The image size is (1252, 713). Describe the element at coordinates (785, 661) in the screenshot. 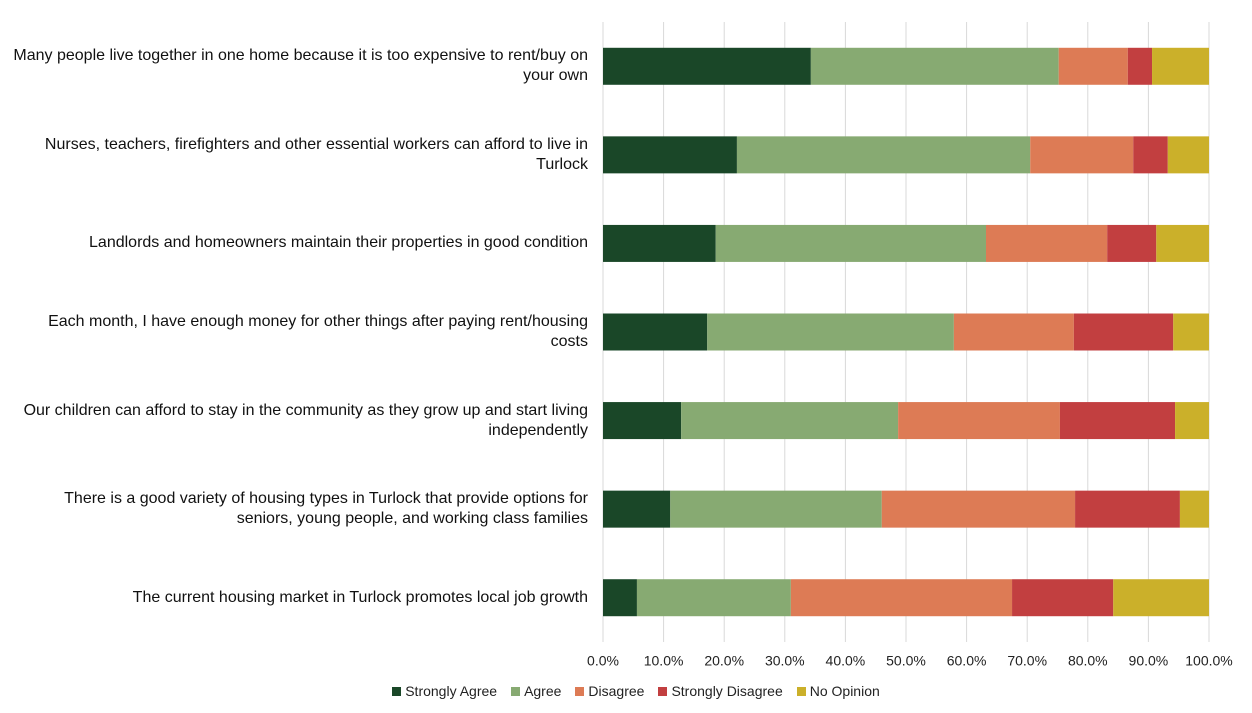

I see `x-tick-label: 30.0%` at that location.